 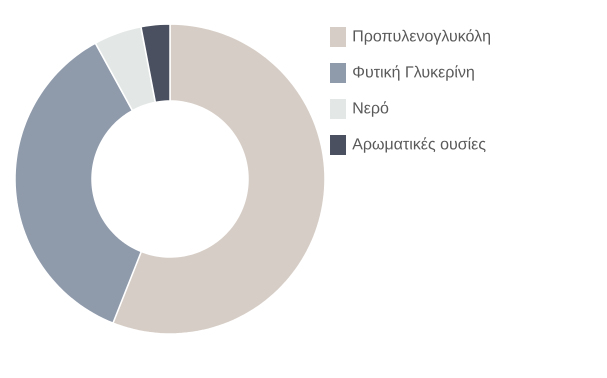 I want to click on legend-label: Νερό, so click(x=371, y=109).